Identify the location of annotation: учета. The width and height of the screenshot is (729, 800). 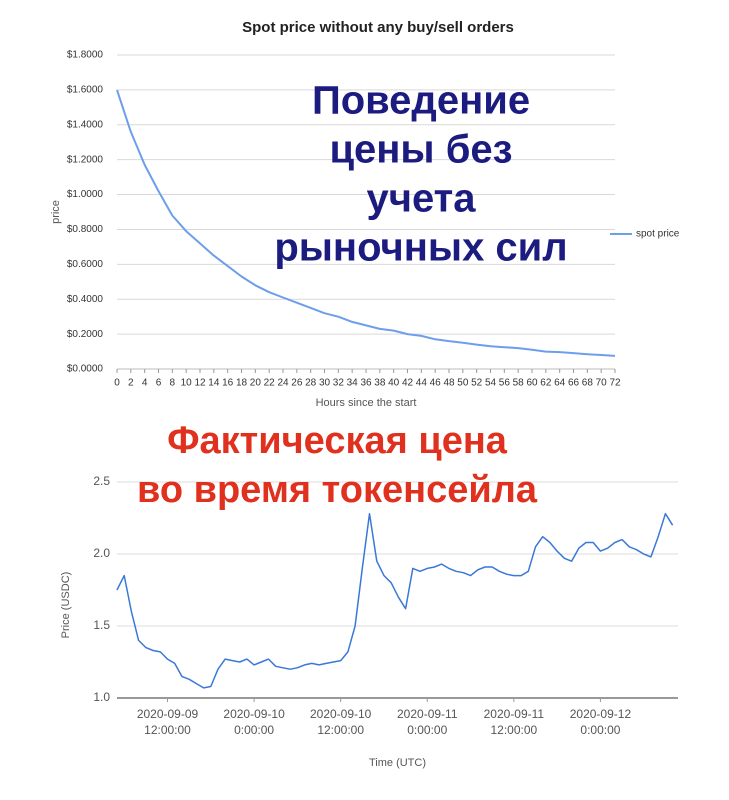
(421, 199).